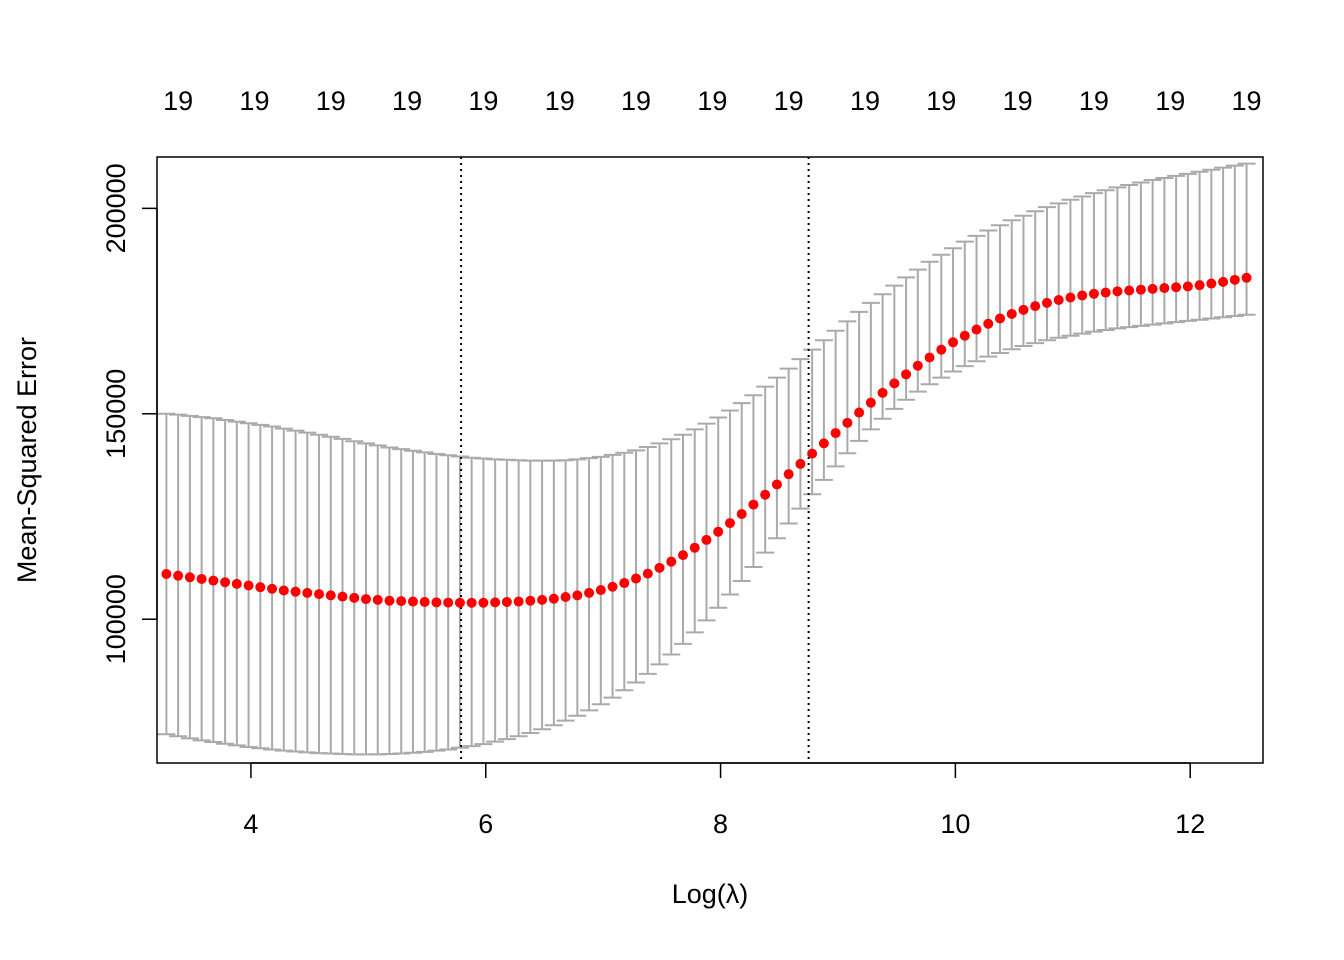 This screenshot has width=1344, height=960. What do you see at coordinates (720, 824) in the screenshot?
I see `x-tick-label: 8` at bounding box center [720, 824].